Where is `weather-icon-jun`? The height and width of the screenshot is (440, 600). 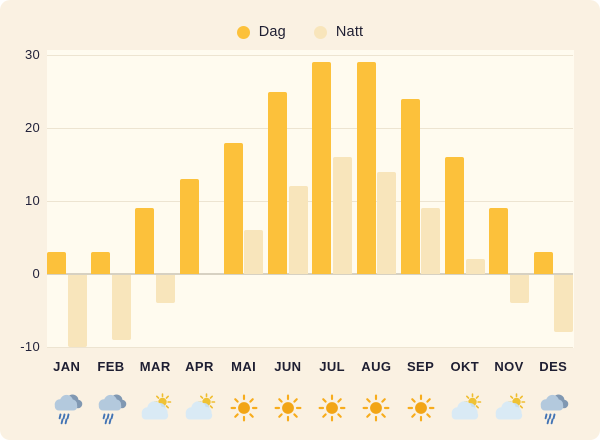
weather-icon-jun is located at coordinates (288, 408).